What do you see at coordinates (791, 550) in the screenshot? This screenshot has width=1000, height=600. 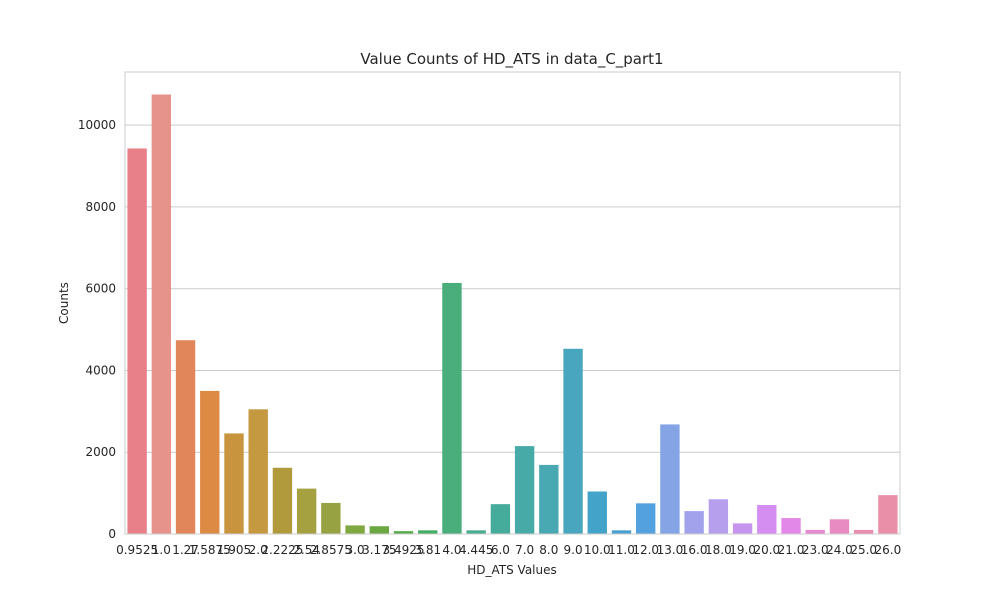 I see `x-tick-label: 21.0` at bounding box center [791, 550].